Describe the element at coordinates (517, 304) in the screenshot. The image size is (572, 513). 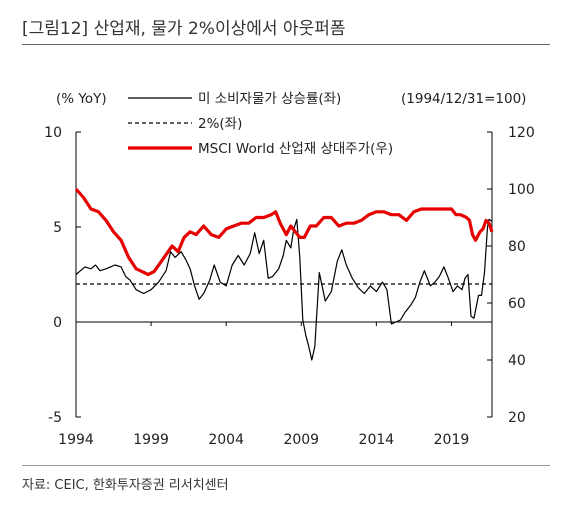
I see `right-tick-label: 60` at that location.